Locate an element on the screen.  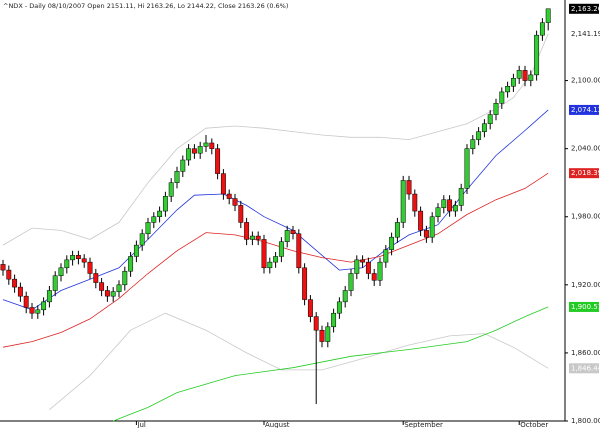
y-tick-label: 1,800.00 is located at coordinates (585, 421).